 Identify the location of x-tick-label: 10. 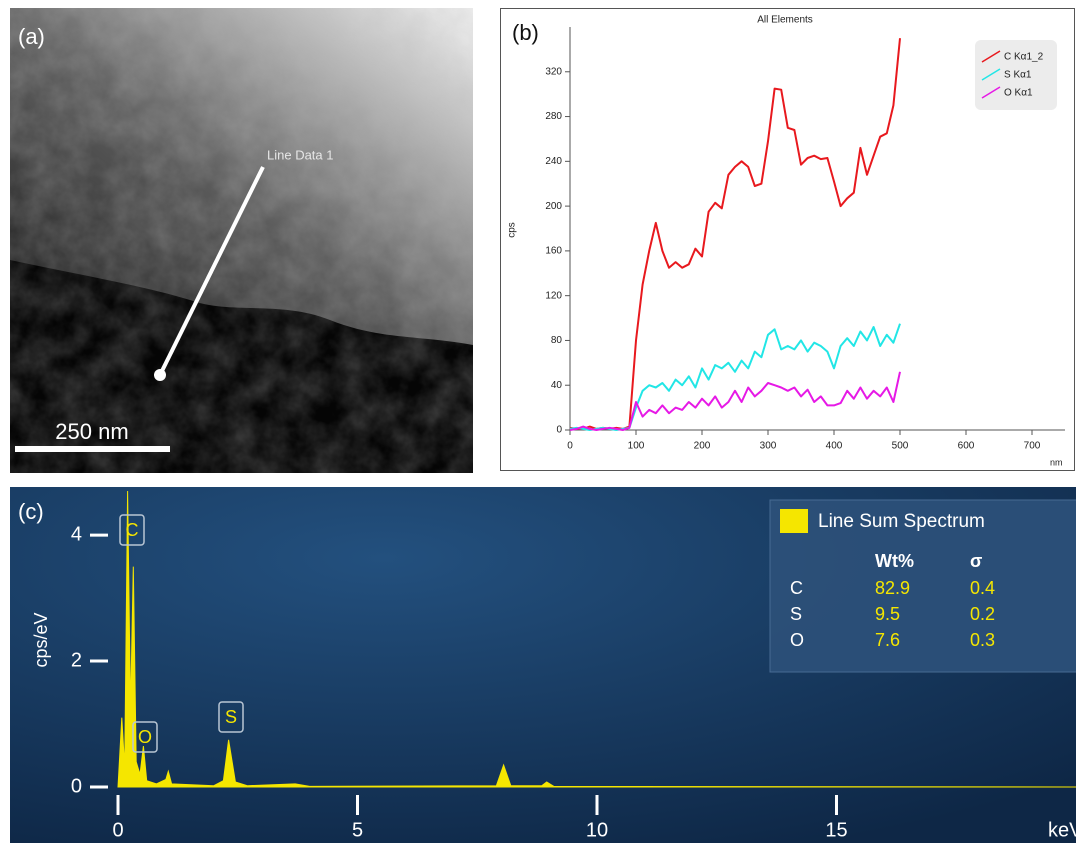
(597, 830).